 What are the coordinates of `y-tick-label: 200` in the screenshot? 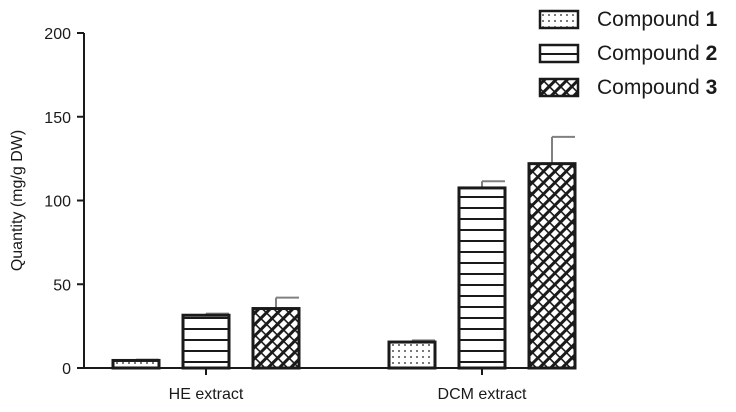 It's located at (57, 34).